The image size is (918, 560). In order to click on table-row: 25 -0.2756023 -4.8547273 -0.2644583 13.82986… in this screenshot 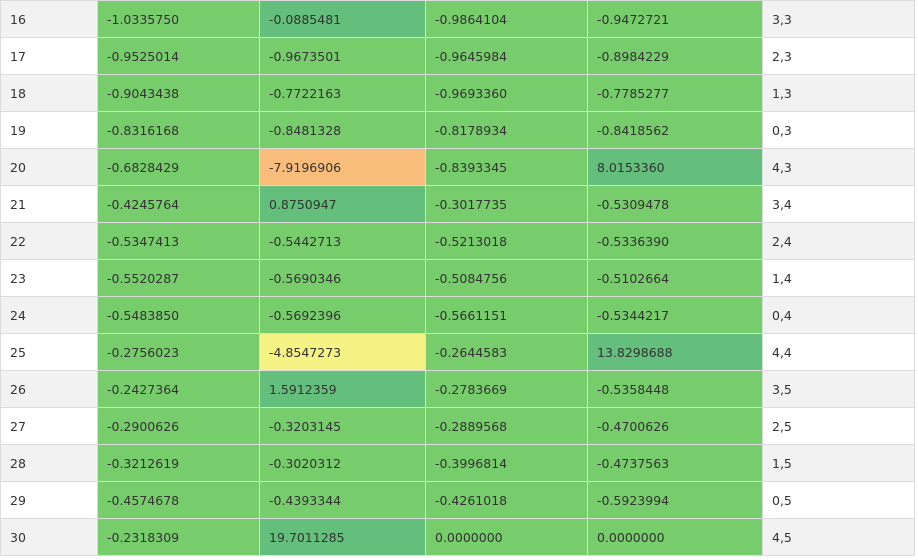, I will do `click(457, 352)`.